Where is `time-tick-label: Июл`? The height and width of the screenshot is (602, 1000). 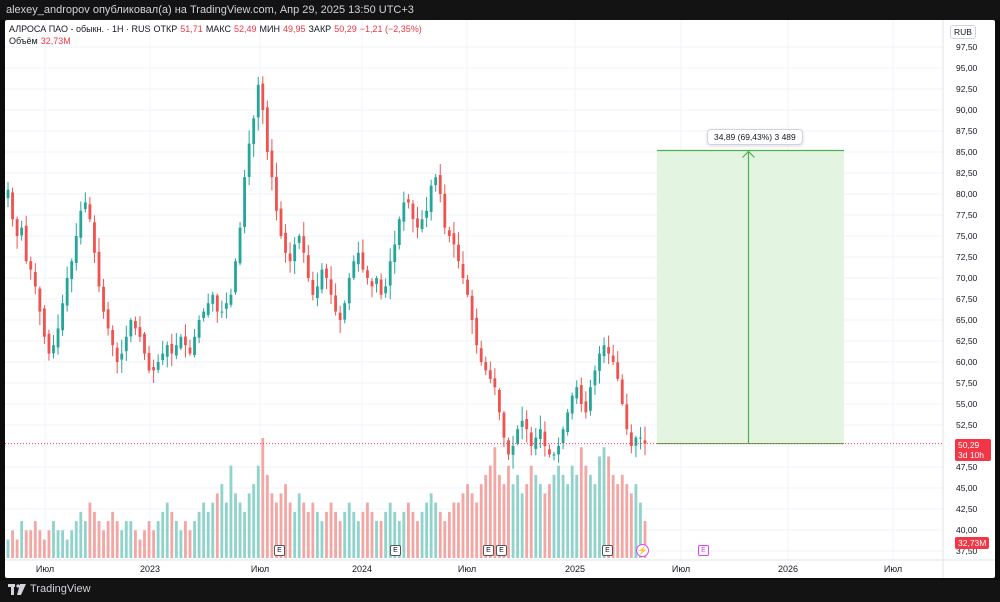
time-tick-label: Июл is located at coordinates (681, 569).